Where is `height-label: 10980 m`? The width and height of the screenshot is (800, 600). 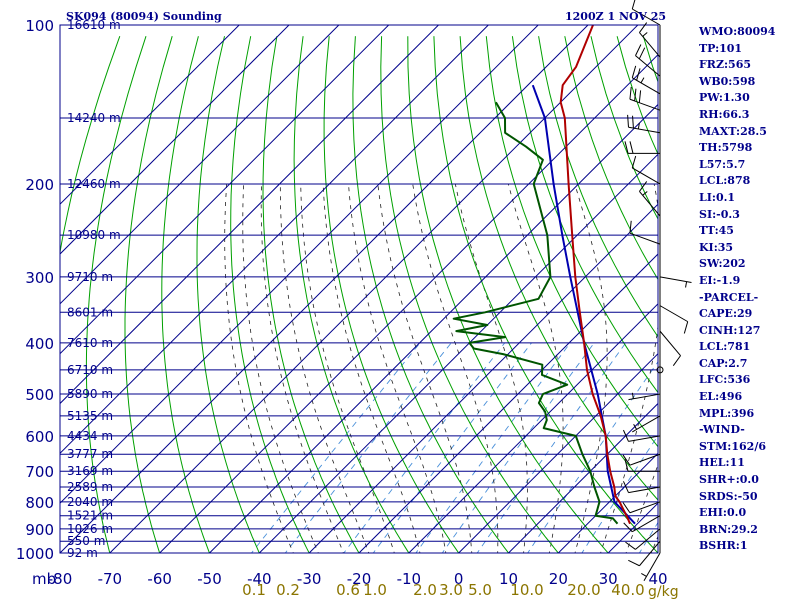
height-label: 10980 m is located at coordinates (94, 235).